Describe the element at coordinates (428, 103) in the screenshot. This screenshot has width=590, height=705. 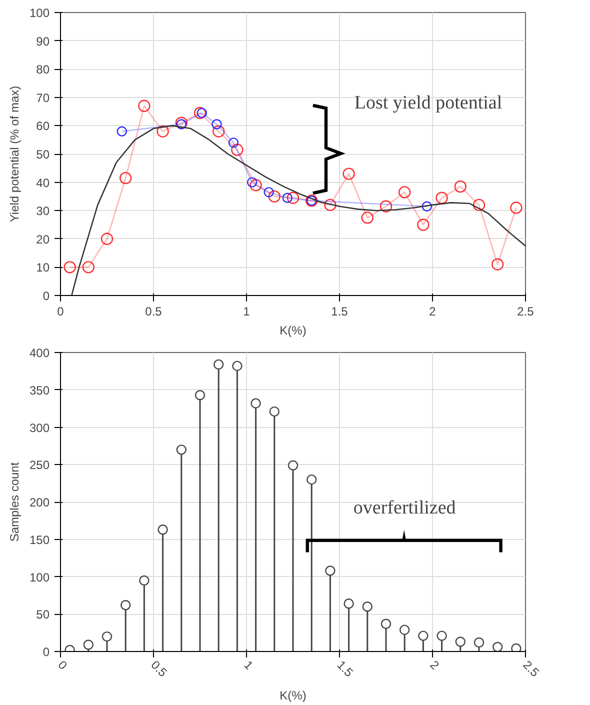
I see `annotation: Lost yield potential` at that location.